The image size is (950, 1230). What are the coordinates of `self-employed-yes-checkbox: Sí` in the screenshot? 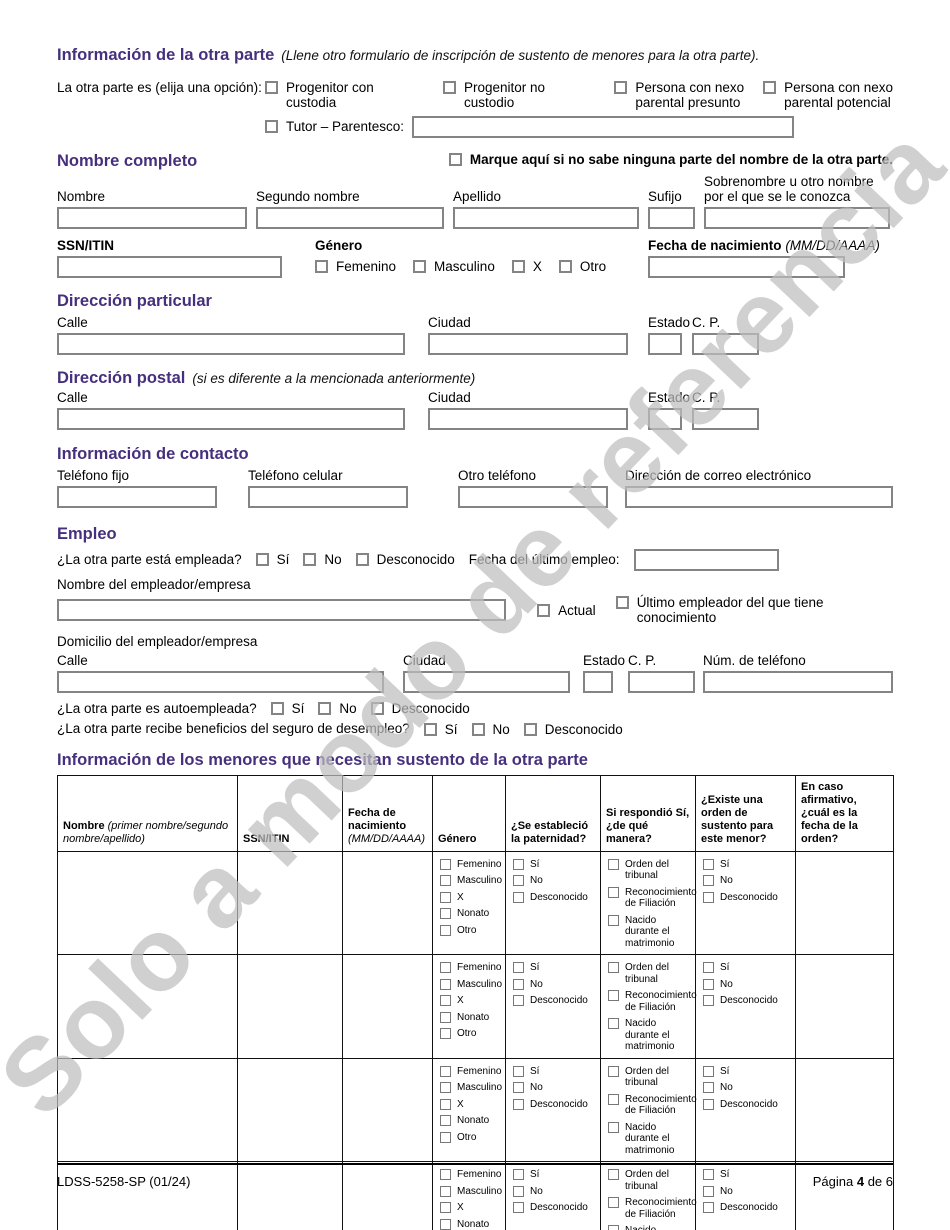 It's located at (287, 708).